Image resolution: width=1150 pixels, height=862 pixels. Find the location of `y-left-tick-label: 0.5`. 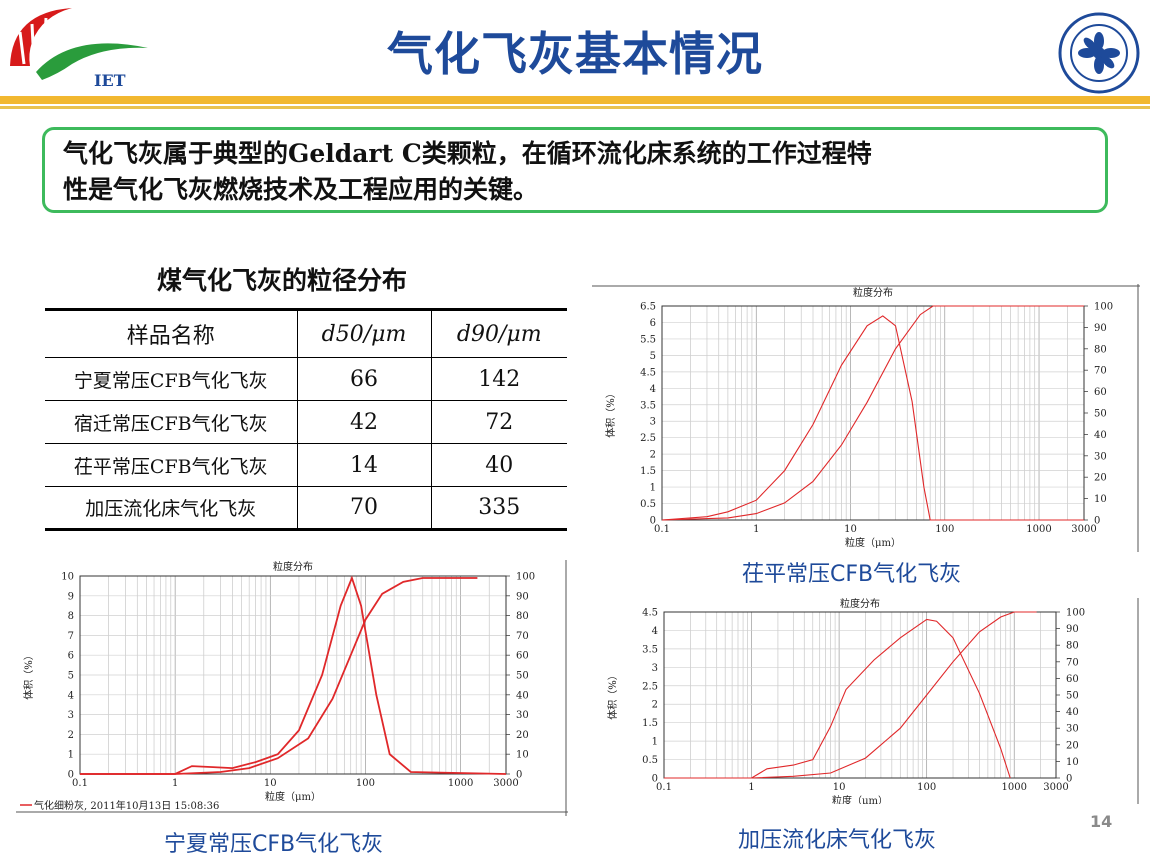

y-left-tick-label: 0.5 is located at coordinates (650, 760).